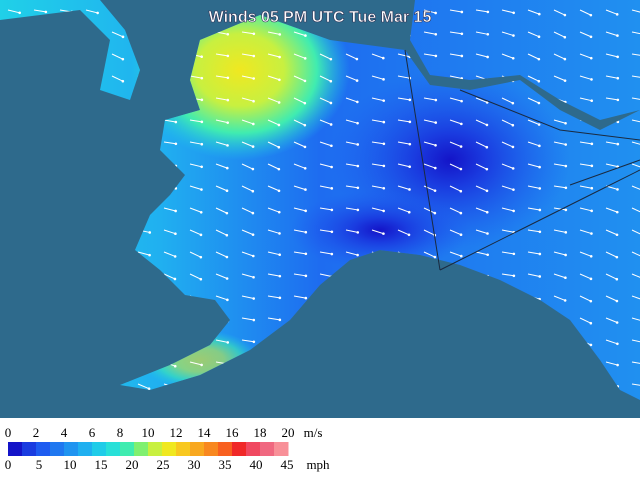  I want to click on ms-tick-label: 10, so click(148, 432).